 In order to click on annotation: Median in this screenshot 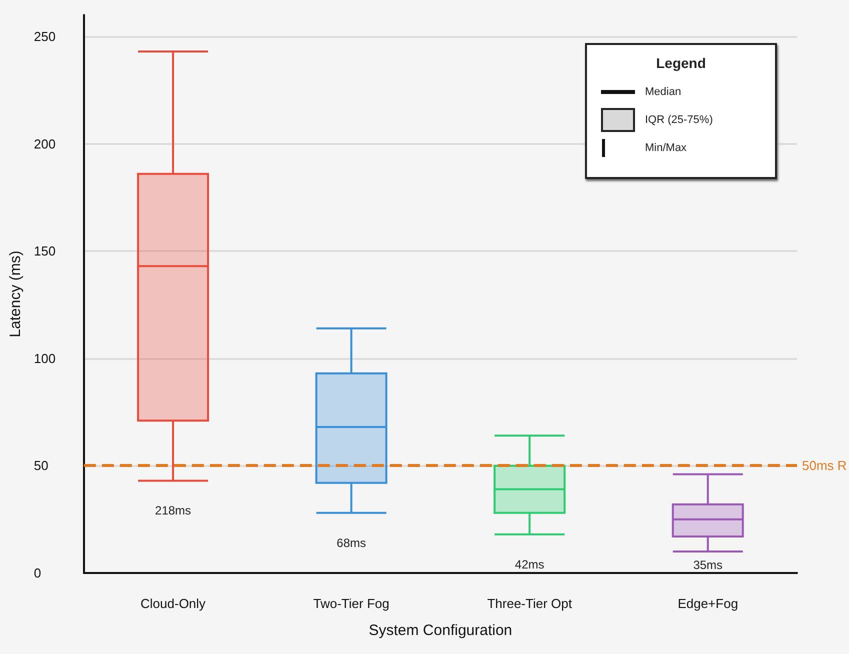, I will do `click(663, 92)`.